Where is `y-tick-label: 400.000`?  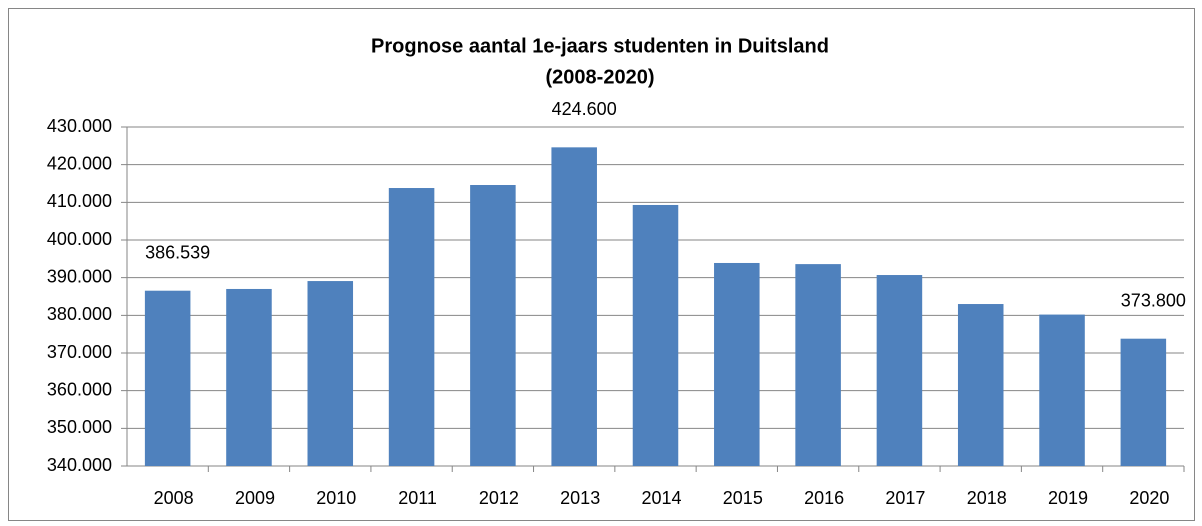
y-tick-label: 400.000 is located at coordinates (79, 239).